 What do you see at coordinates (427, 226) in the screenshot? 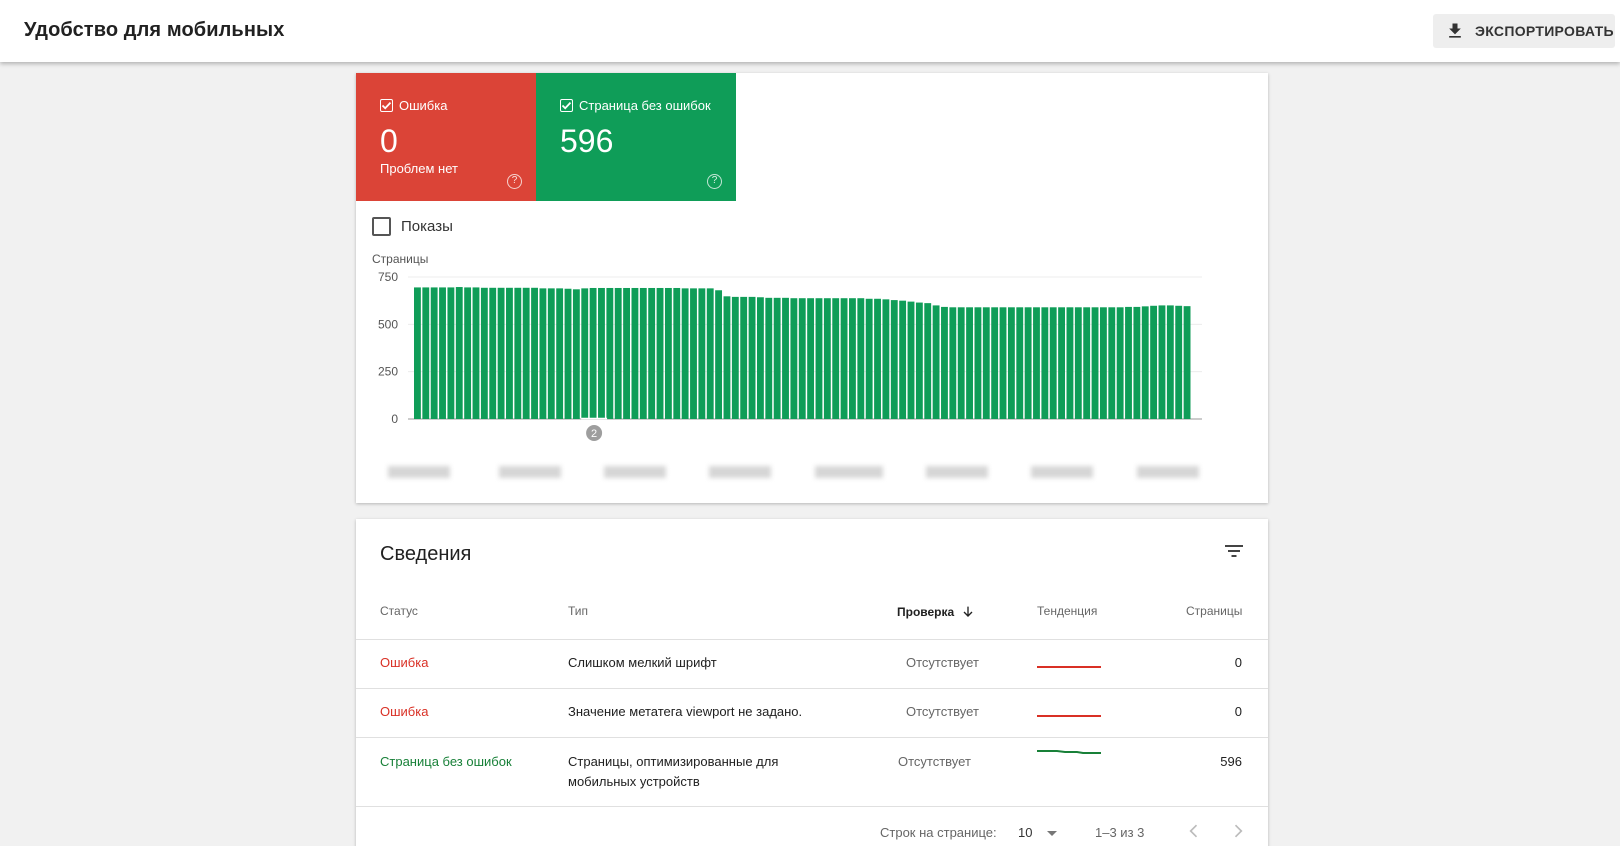
I see `impressions-label: Показы` at bounding box center [427, 226].